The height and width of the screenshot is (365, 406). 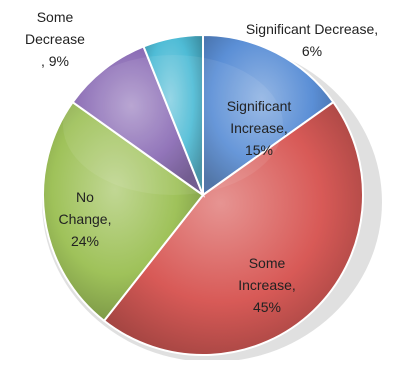 What do you see at coordinates (138, 121) in the screenshot?
I see `pie-slice-some-decrease` at bounding box center [138, 121].